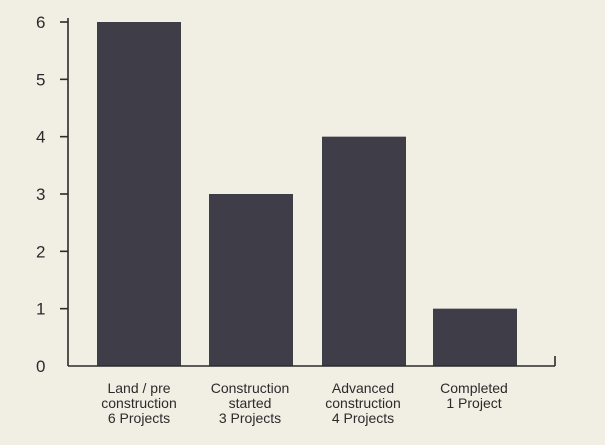 This screenshot has width=605, height=445. I want to click on y-tick-label-5: 5, so click(40, 79).